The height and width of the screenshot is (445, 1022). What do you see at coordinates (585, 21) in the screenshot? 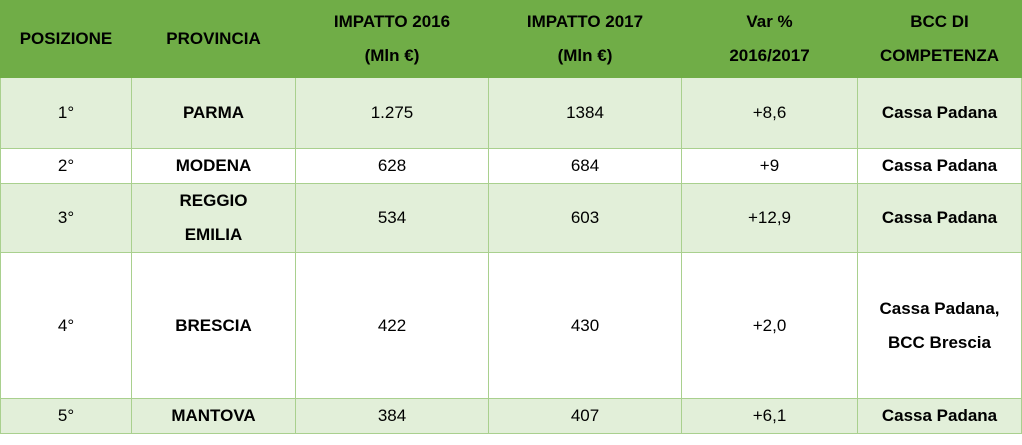
I see `header-text: IMPATTO 2017` at bounding box center [585, 21].